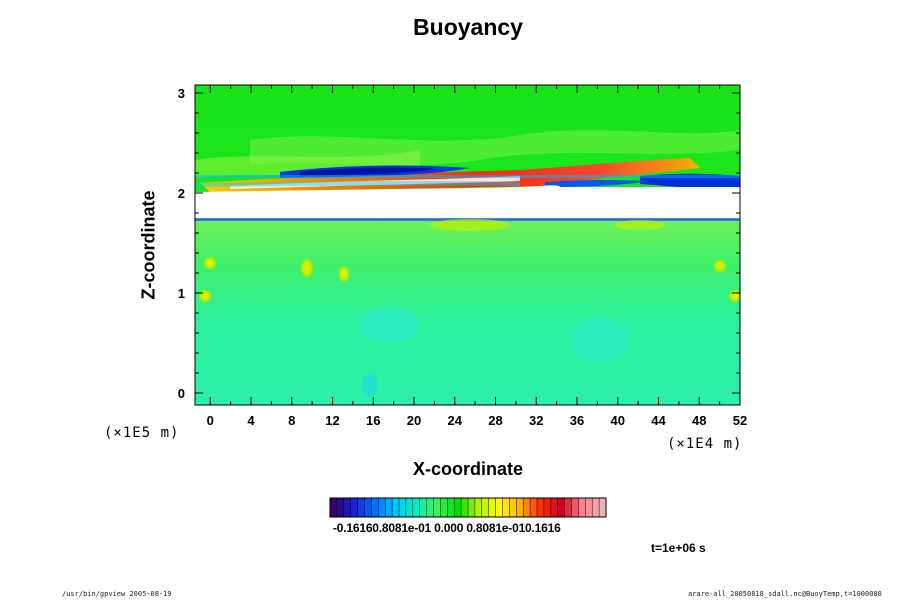 This screenshot has width=900, height=600. I want to click on y-tick-label: 1, so click(181, 293).